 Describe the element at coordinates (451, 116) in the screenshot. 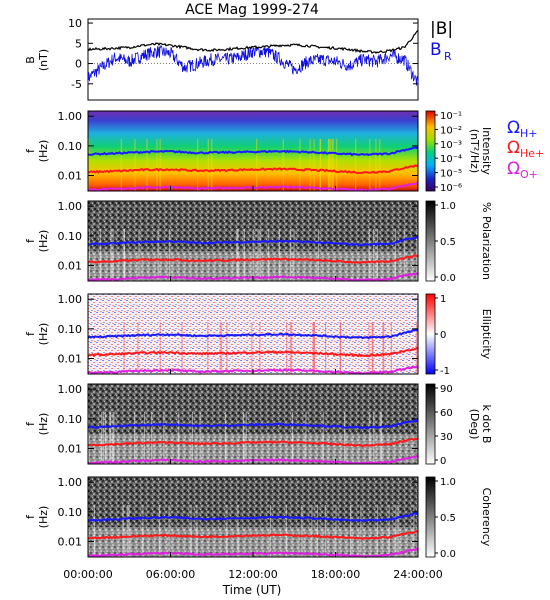

I see `colorbar-tick-label: 10⁻¹` at that location.